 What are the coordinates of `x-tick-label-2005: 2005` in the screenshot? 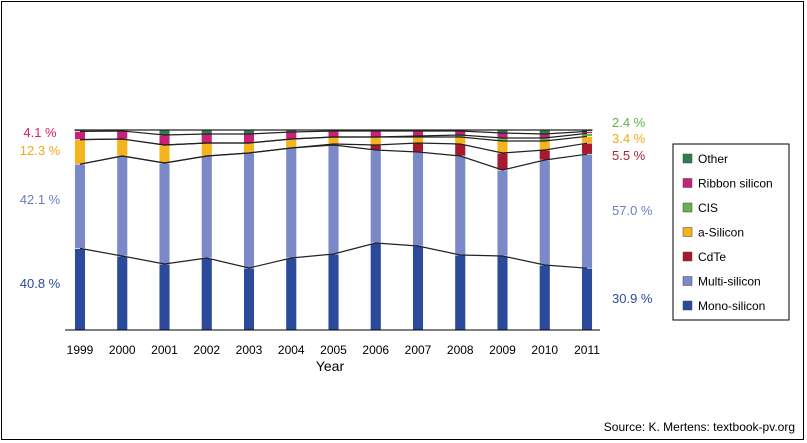 It's located at (333, 350).